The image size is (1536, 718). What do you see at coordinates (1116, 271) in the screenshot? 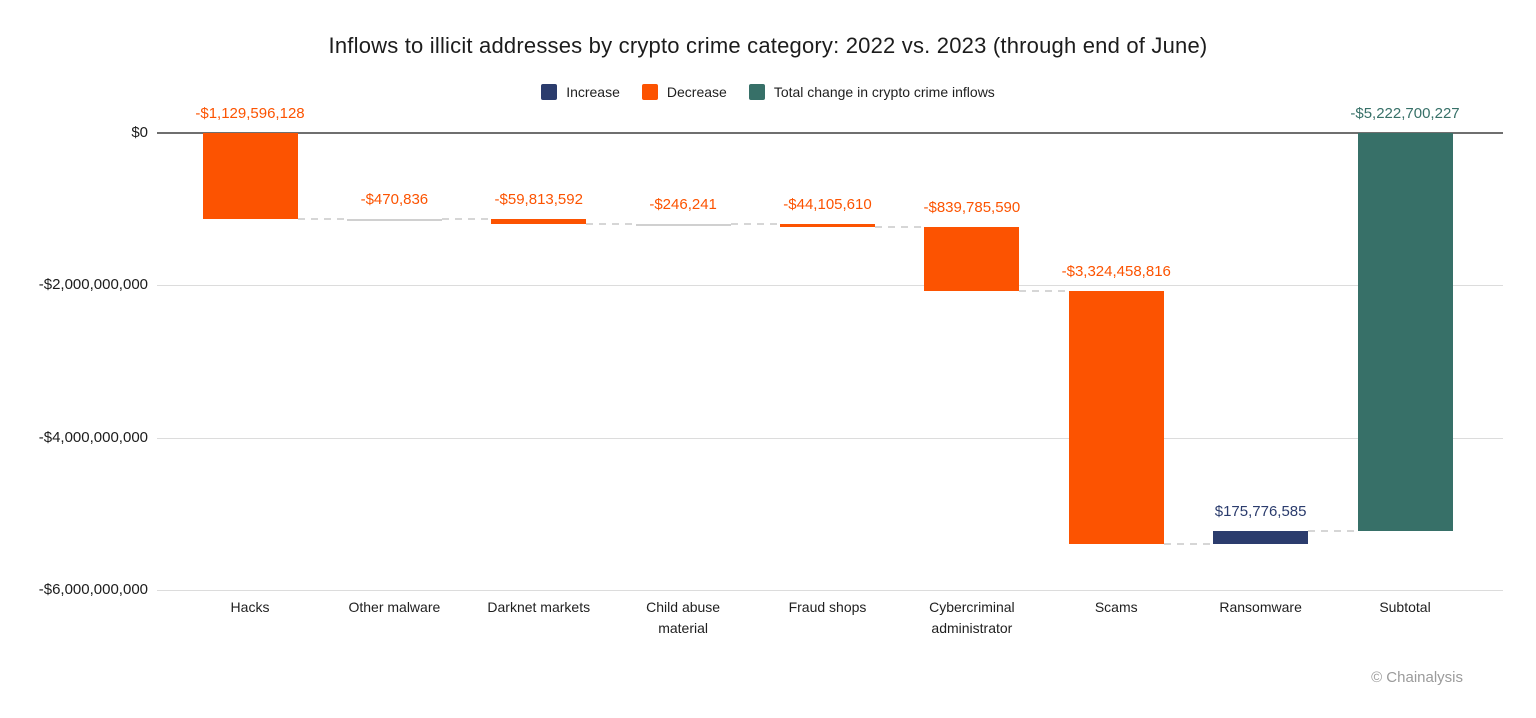
I see `bar-value-label: -$3,324,458,816` at bounding box center [1116, 271].